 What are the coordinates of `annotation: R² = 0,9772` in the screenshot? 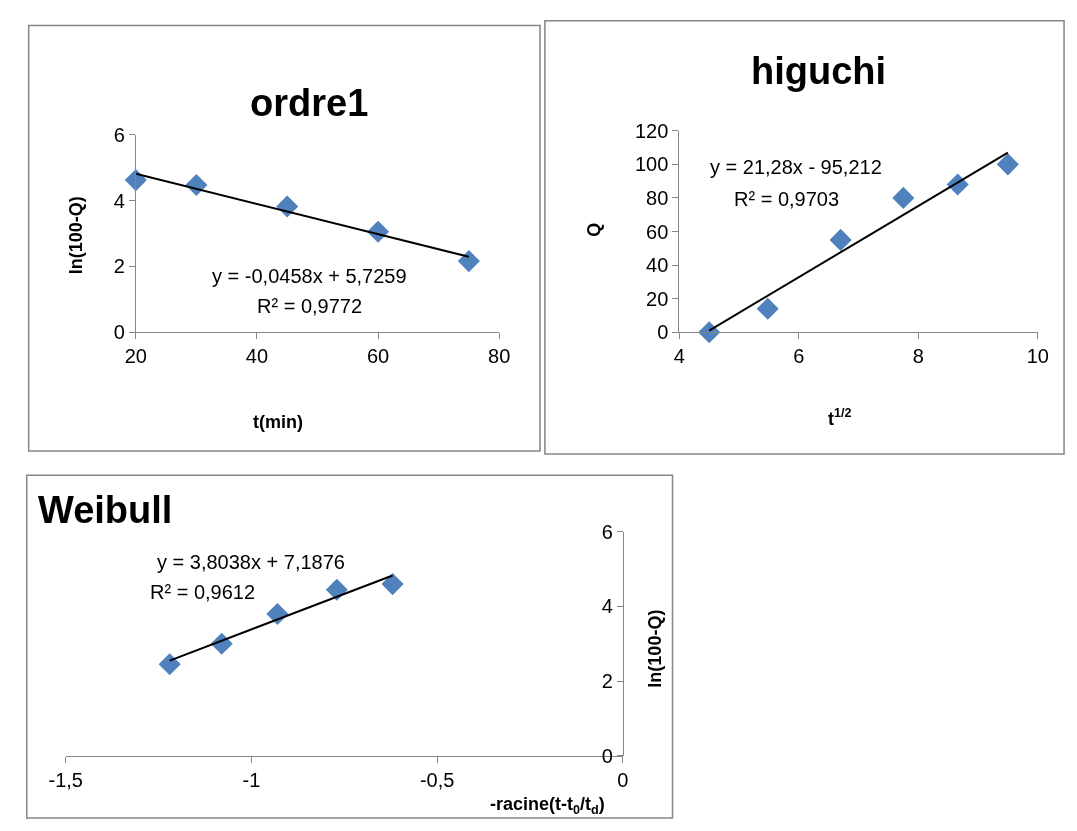 It's located at (310, 306).